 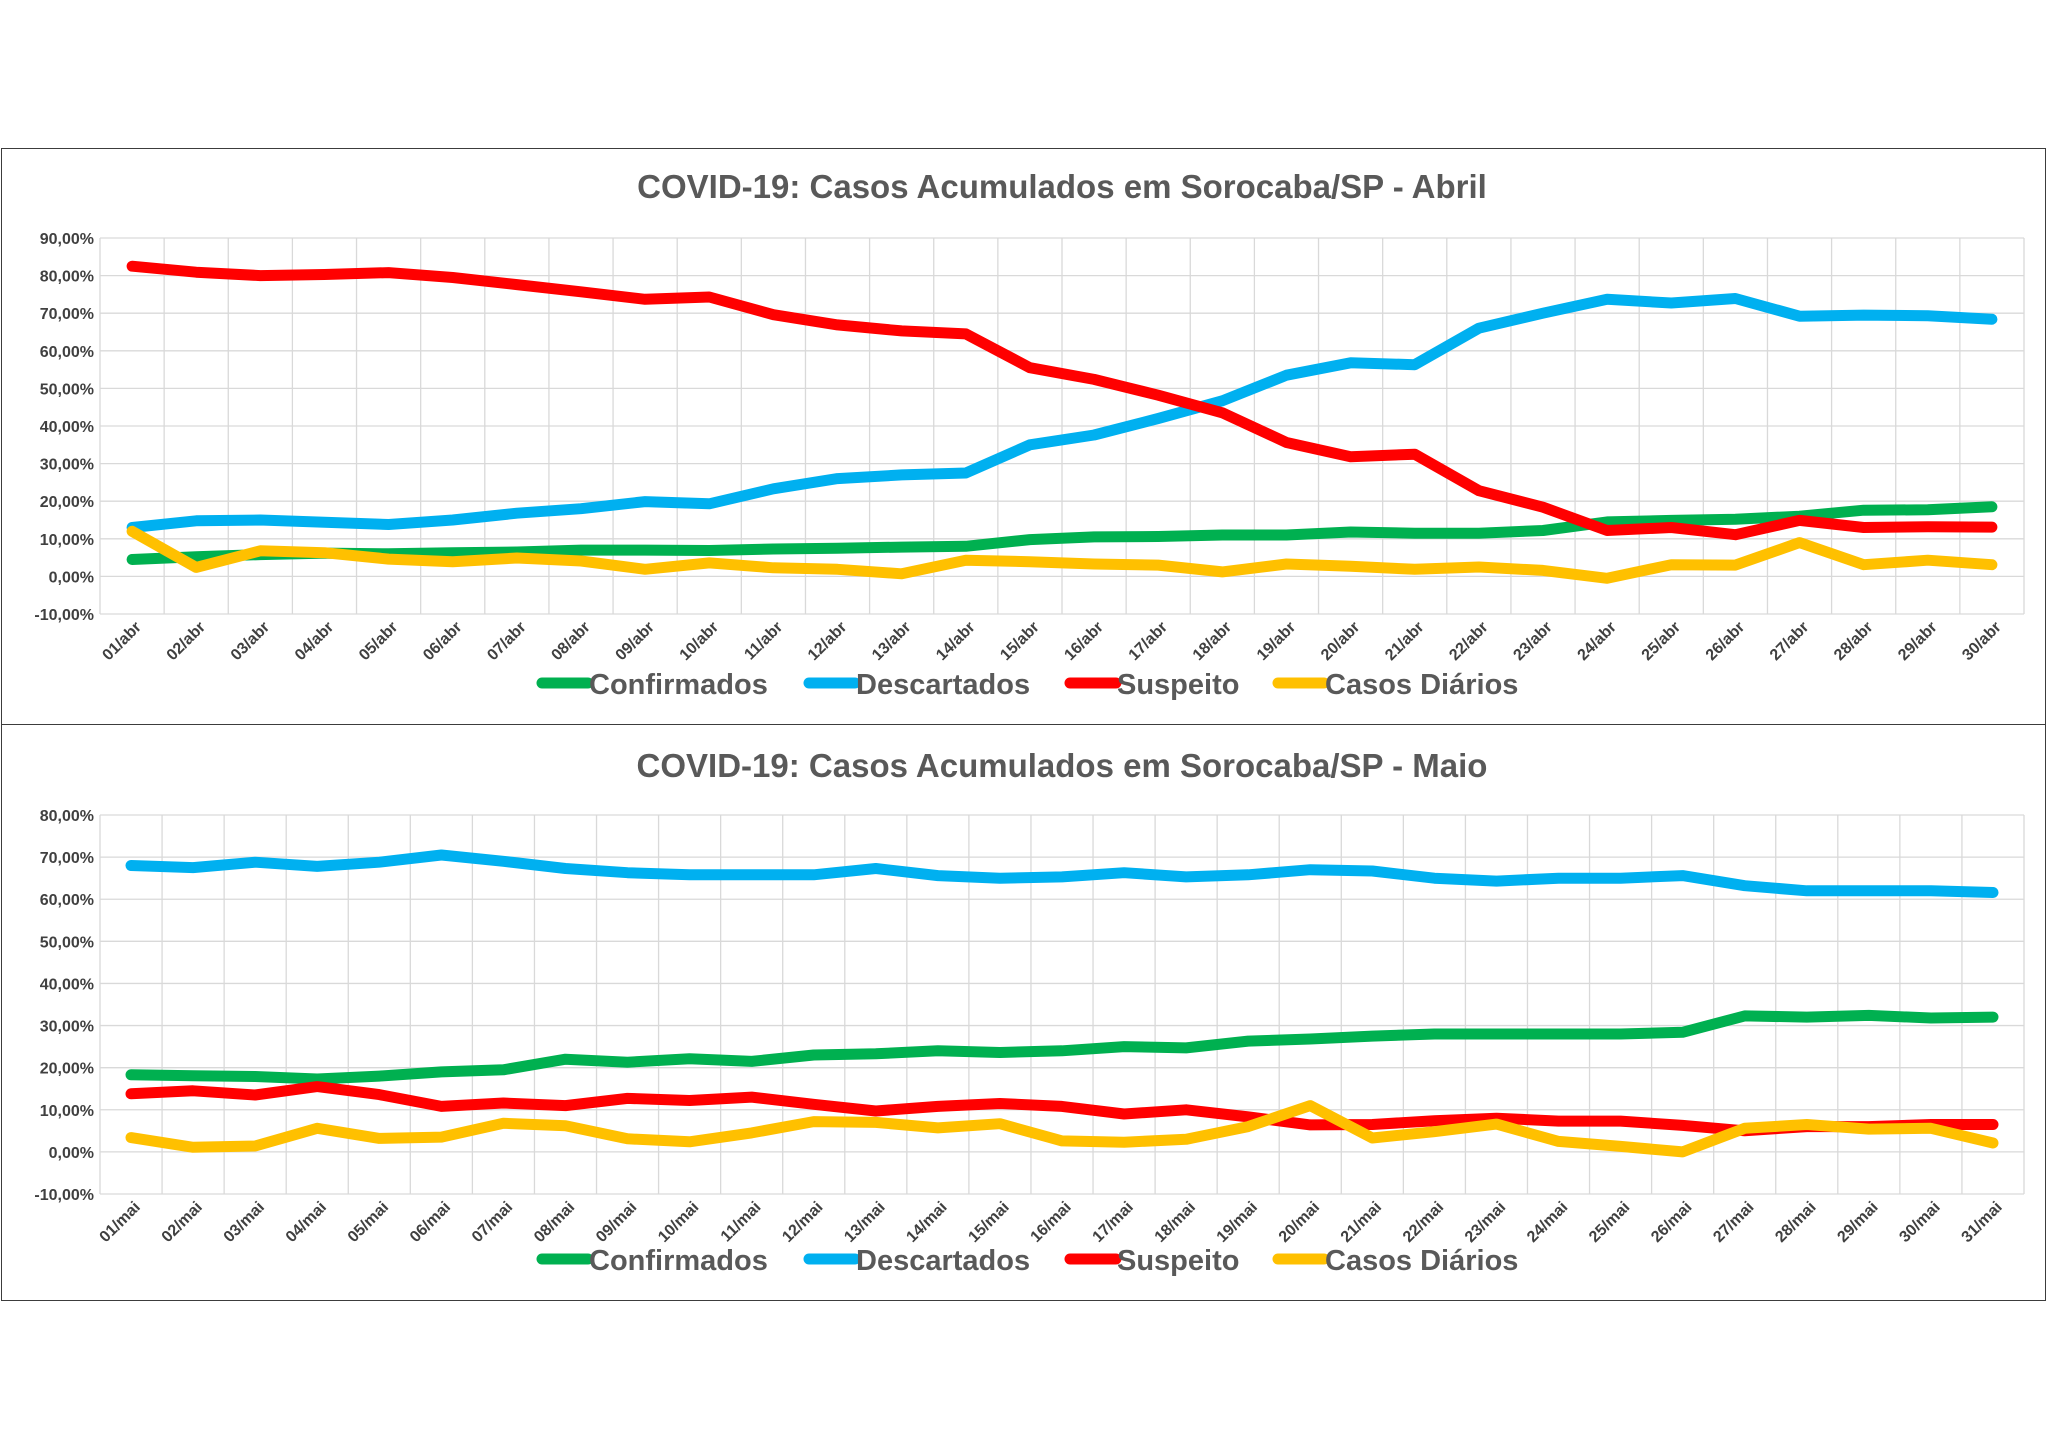 I want to click on x-tick-label: 09/mai, so click(x=616, y=1222).